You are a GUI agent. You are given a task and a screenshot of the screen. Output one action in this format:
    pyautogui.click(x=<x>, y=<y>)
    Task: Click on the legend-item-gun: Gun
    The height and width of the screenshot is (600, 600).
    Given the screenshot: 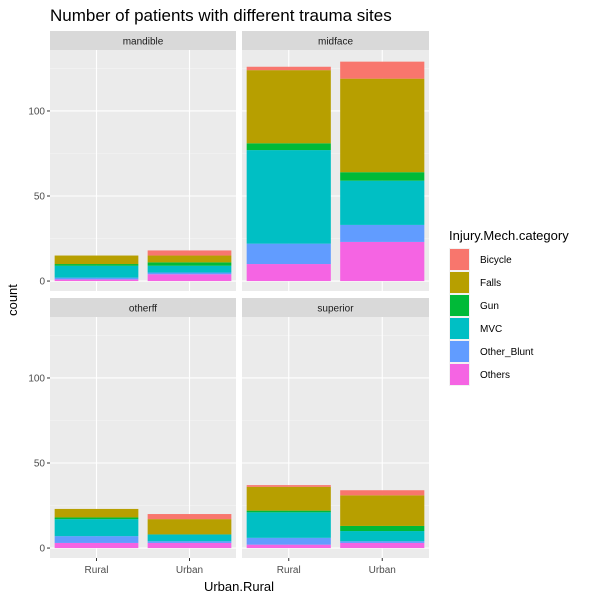 What is the action you would take?
    pyautogui.click(x=474, y=305)
    